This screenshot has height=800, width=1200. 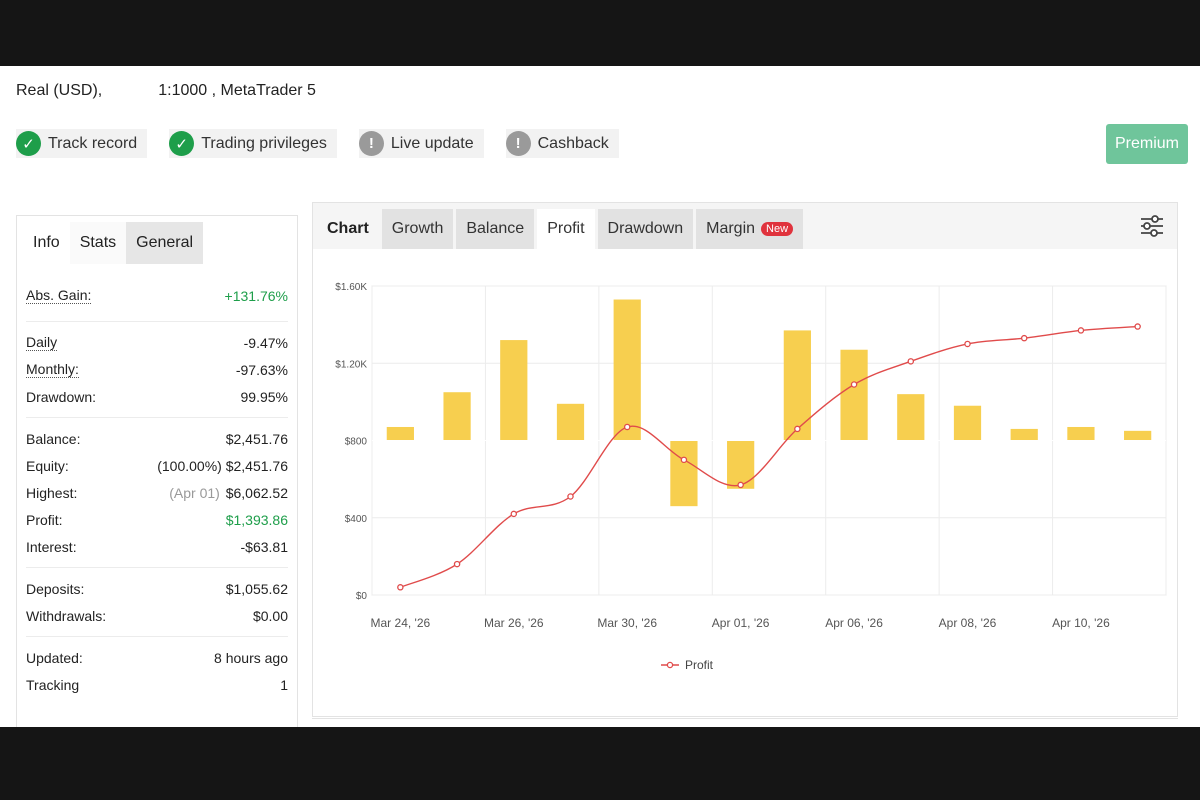 I want to click on stat-label: Tracking, so click(x=53, y=684).